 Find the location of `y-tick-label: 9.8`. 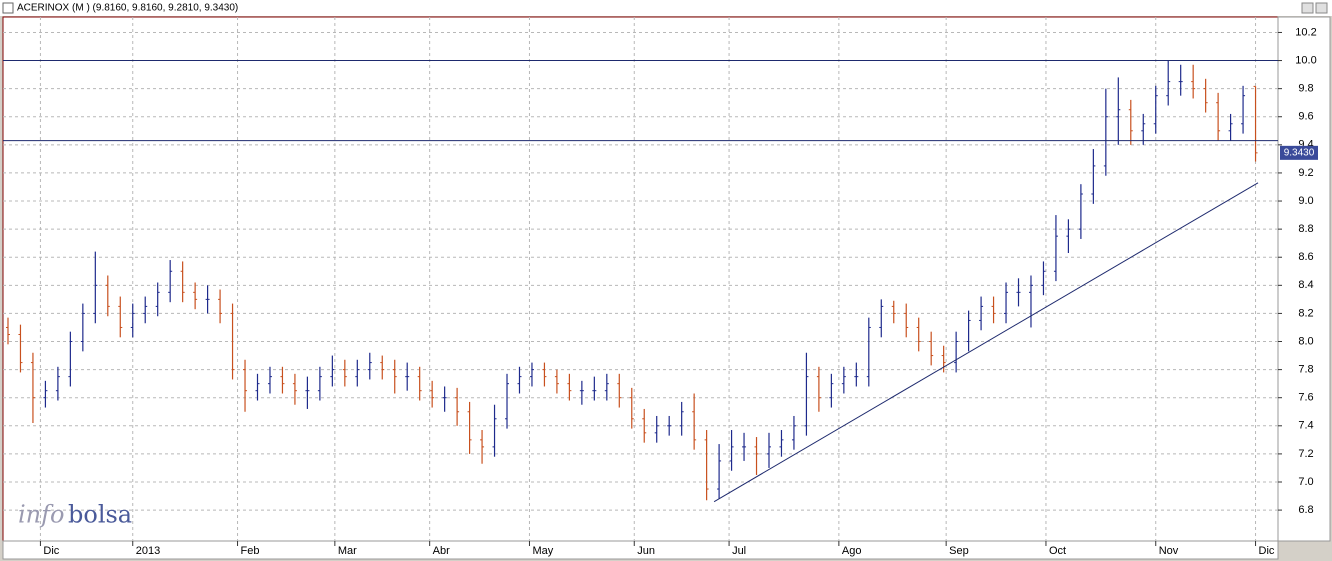

y-tick-label: 9.8 is located at coordinates (1305, 89).